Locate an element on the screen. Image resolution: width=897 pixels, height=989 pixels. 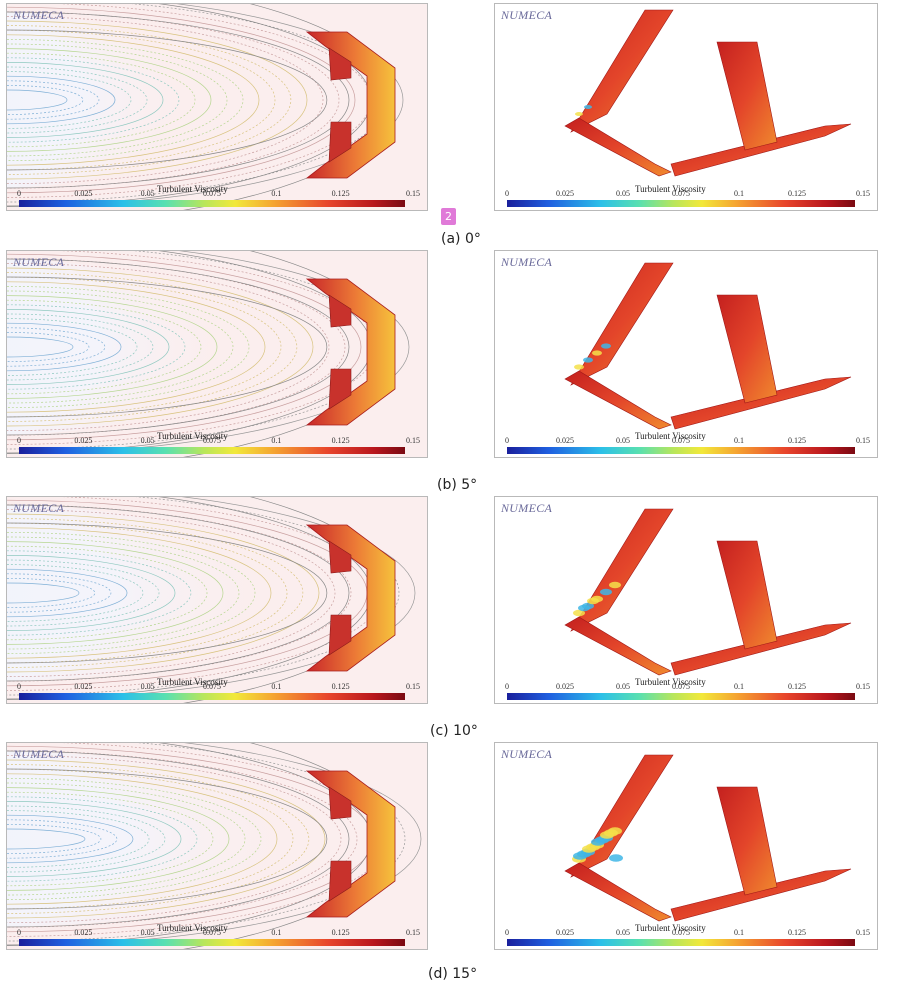
right-fin is located at coordinates (747, 96).